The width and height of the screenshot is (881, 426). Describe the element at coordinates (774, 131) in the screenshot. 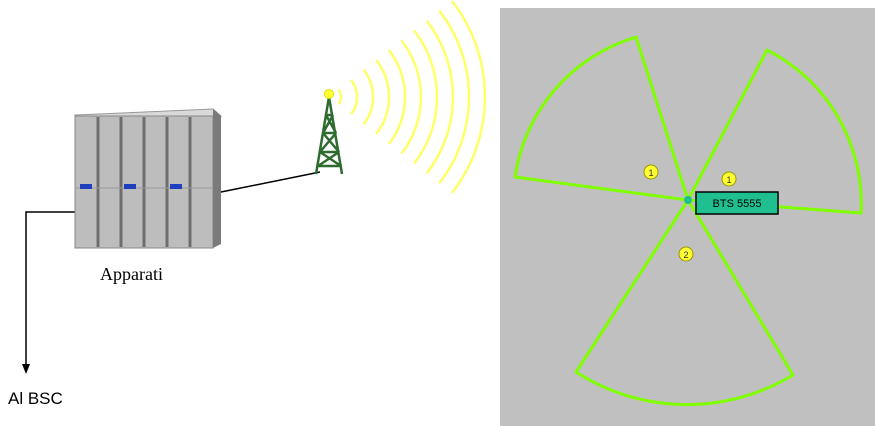

I see `sector-2-outline` at that location.